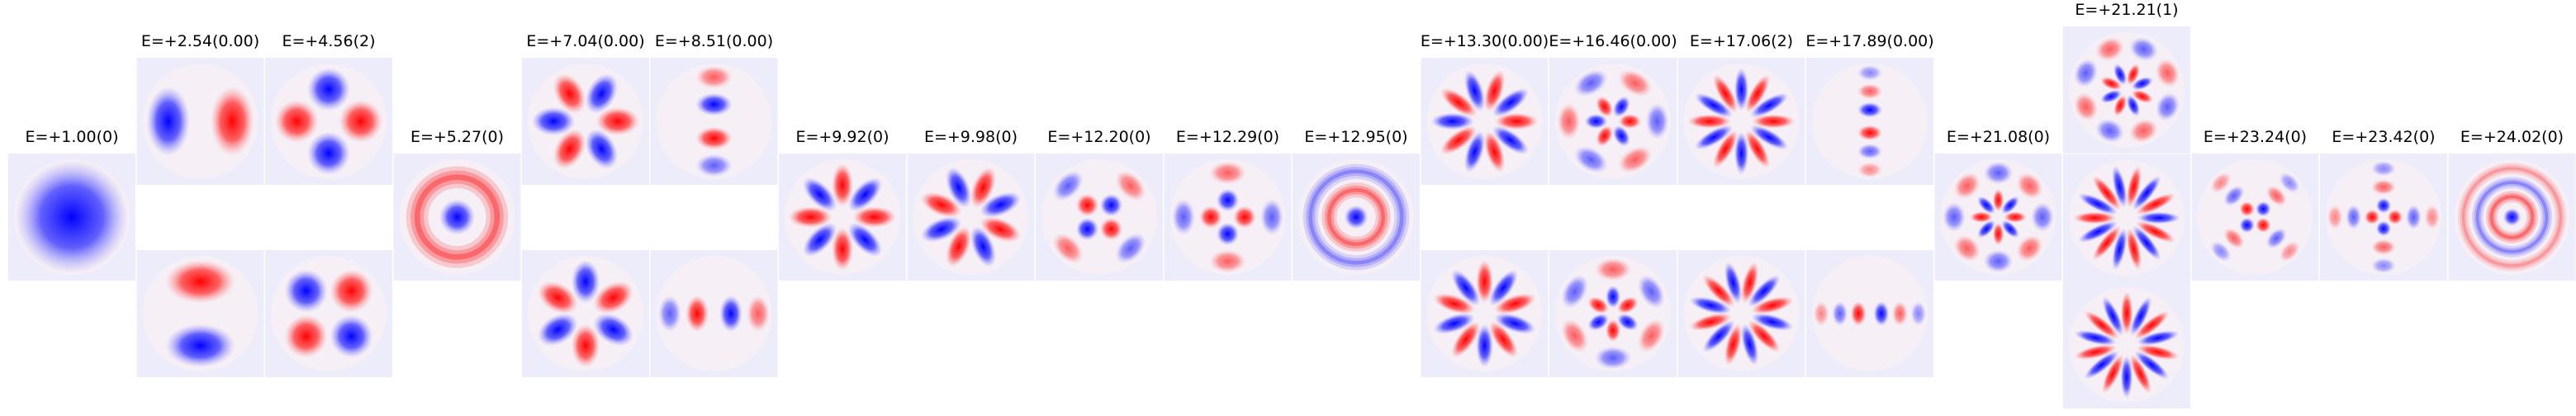 This screenshot has height=416, width=2576. I want to click on mode-column: E=+2.54(0.00), so click(200, 204).